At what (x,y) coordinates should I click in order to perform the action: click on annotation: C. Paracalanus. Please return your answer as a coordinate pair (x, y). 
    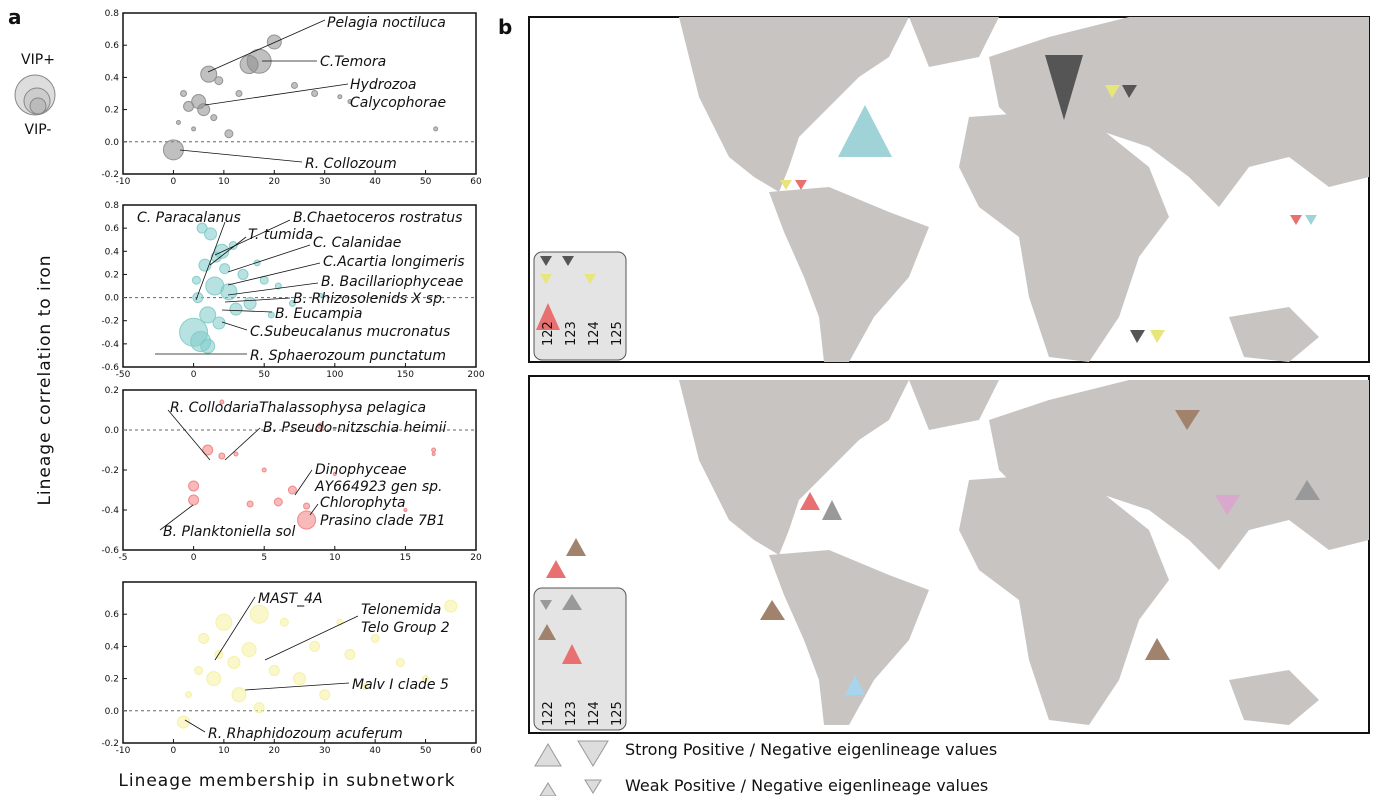
    Looking at the image, I should click on (189, 218).